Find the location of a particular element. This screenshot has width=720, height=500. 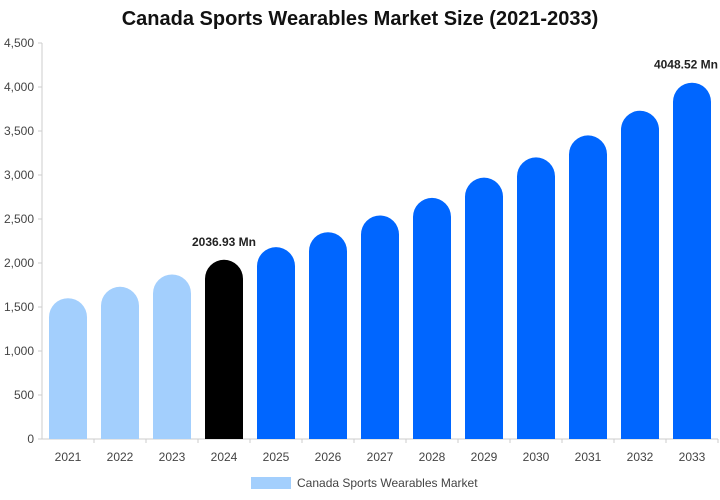

y-tick-label: 2,000 is located at coordinates (19, 263).